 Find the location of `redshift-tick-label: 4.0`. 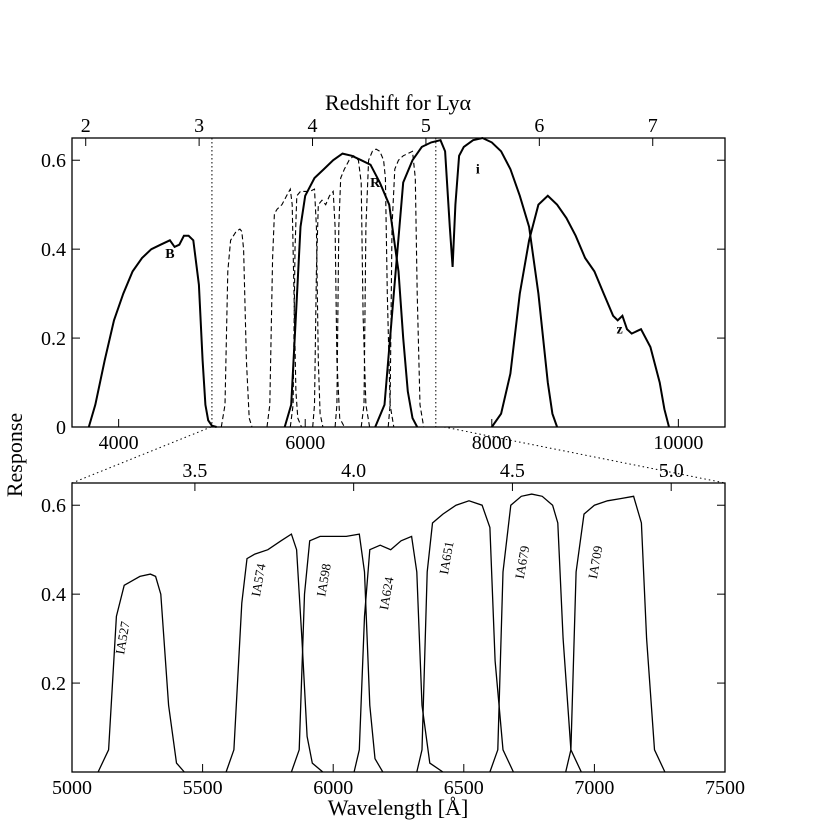

redshift-tick-label: 4.0 is located at coordinates (353, 471).